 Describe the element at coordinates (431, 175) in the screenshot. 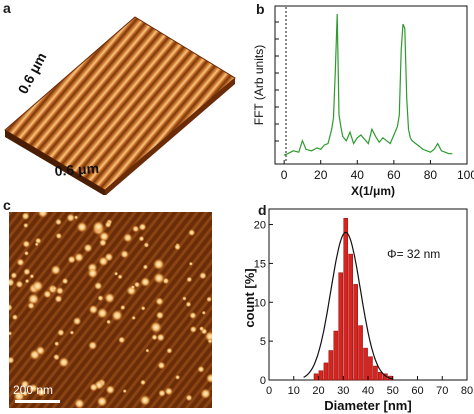

I see `fft-x-tick-label: 80` at that location.